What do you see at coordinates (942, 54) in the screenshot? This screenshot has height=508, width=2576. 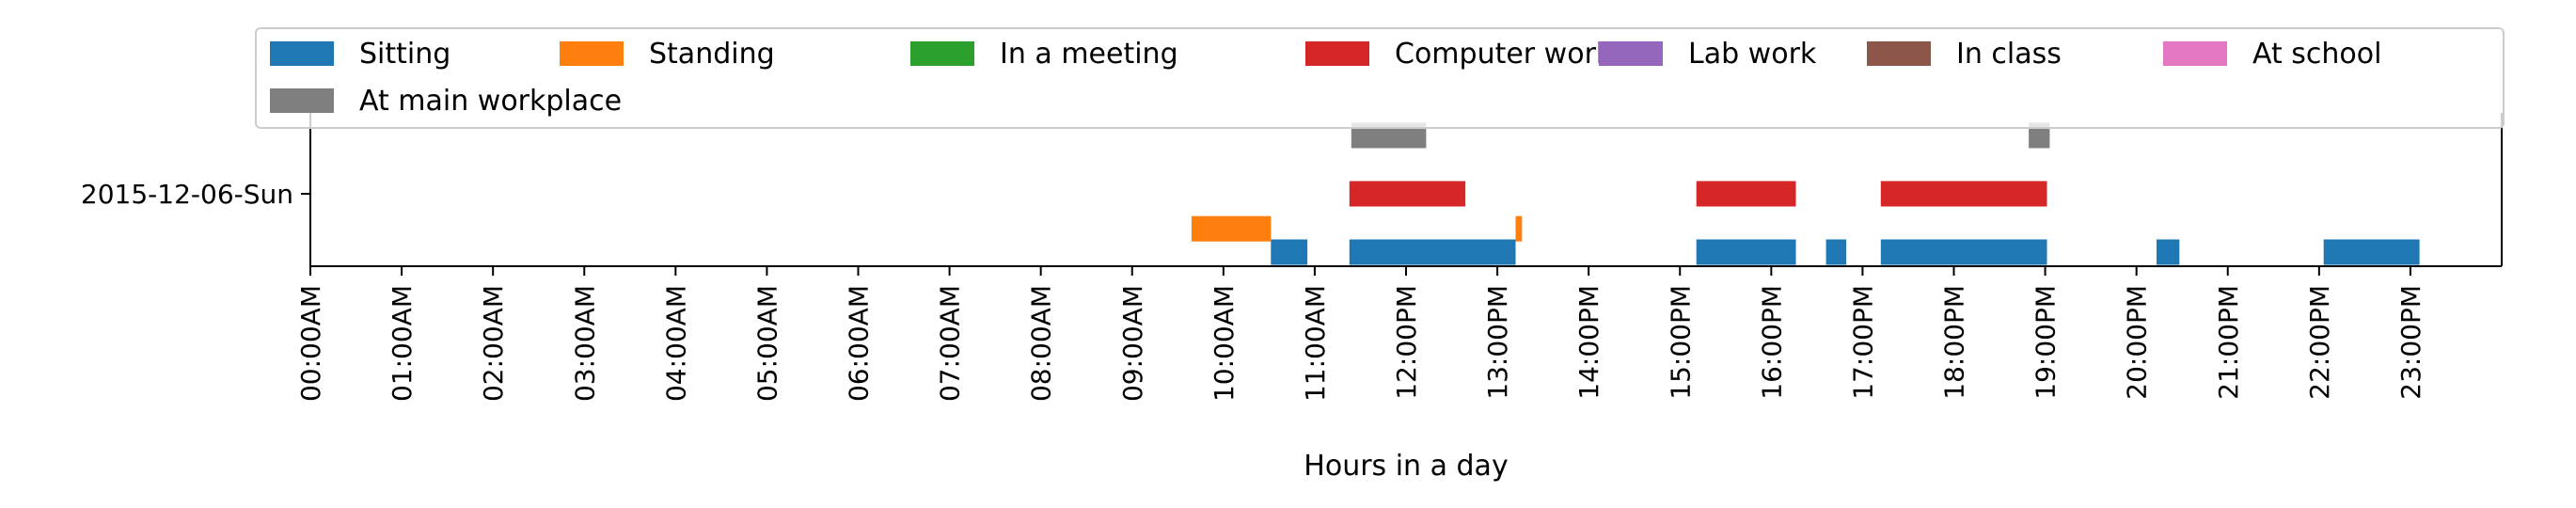 I see `legend-swatch-in-a-meeting` at bounding box center [942, 54].